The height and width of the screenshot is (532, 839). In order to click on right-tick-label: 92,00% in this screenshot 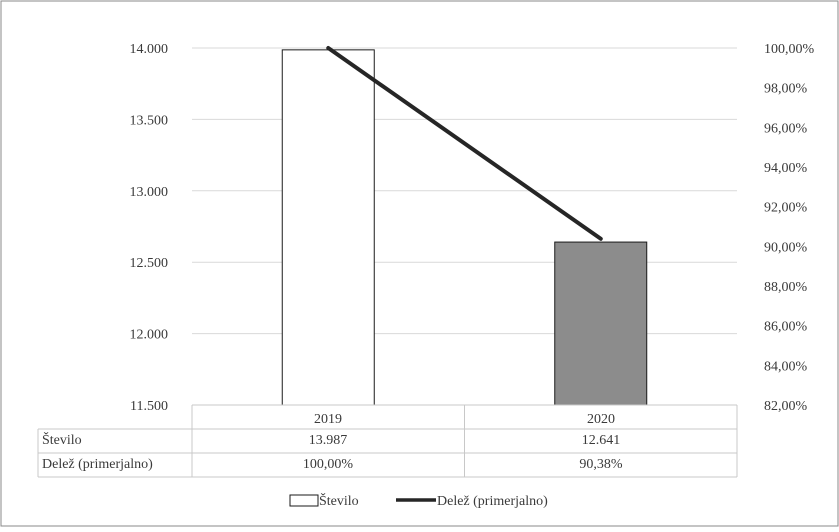, I will do `click(786, 208)`.